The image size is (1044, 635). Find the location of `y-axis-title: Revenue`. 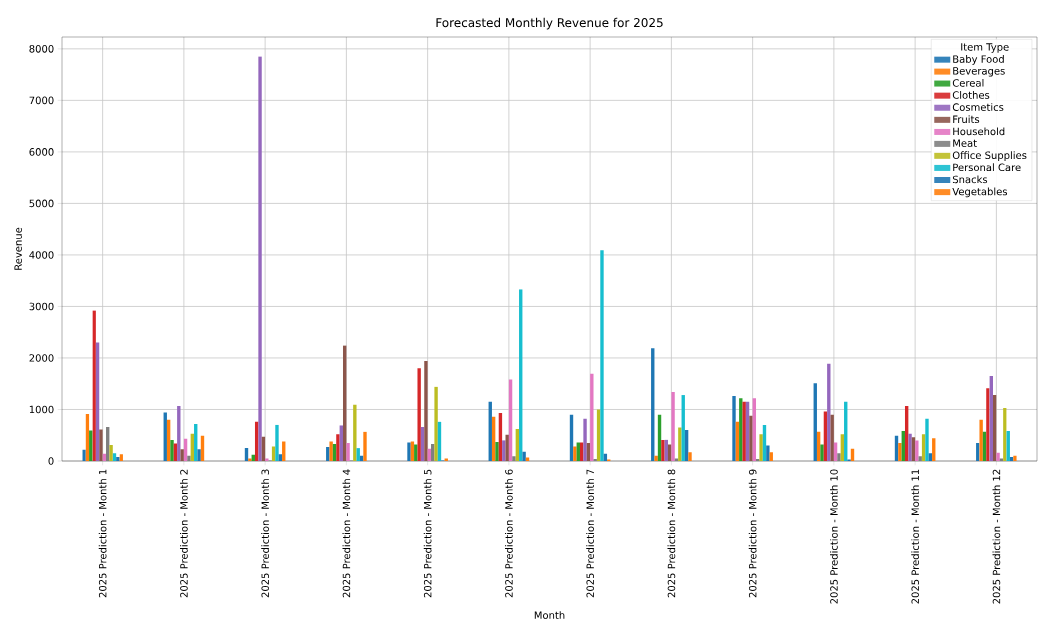

y-axis-title: Revenue is located at coordinates (18, 248).